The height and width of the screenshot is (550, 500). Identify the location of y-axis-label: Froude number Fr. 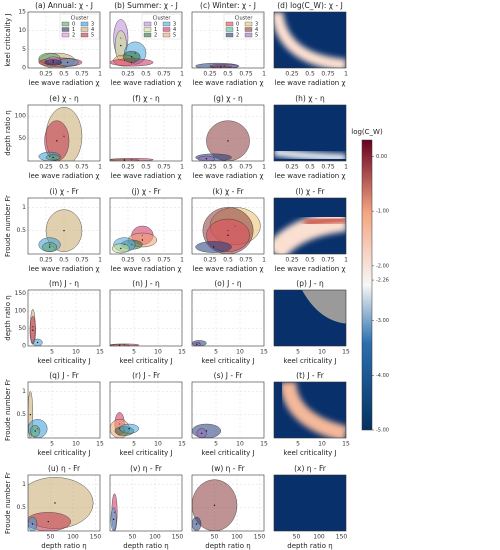
(8, 410).